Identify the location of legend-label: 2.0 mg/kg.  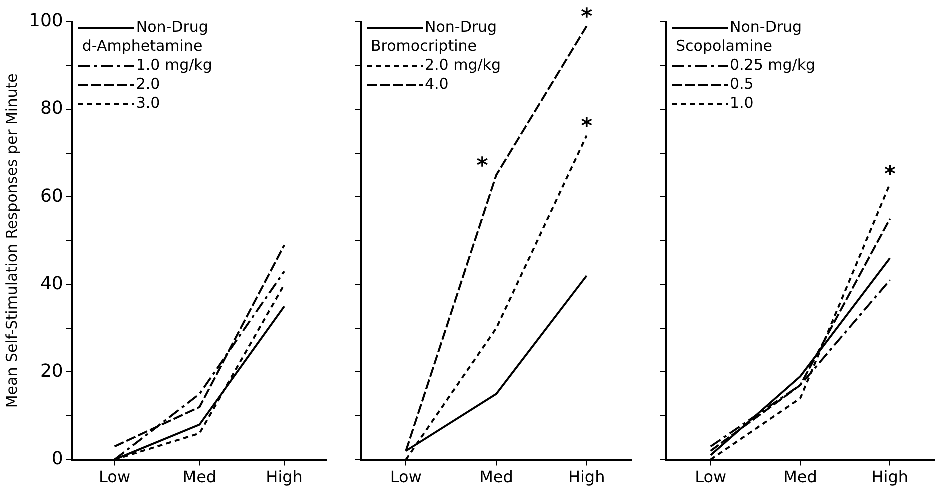
(463, 65).